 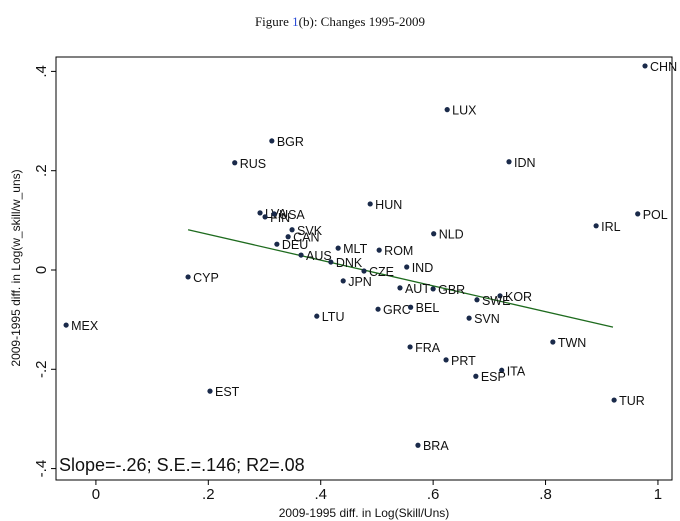 What do you see at coordinates (319, 256) in the screenshot?
I see `point-label: AUS` at bounding box center [319, 256].